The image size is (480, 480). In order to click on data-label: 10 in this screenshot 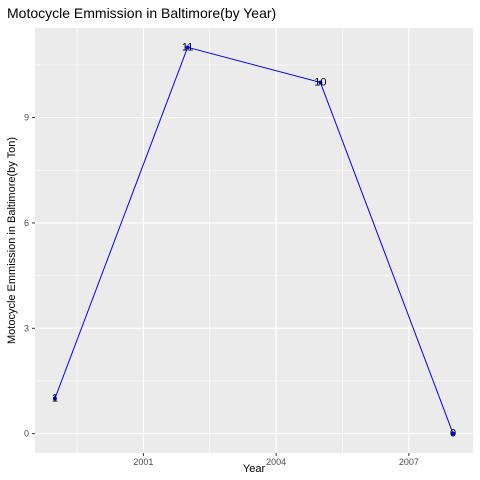, I will do `click(320, 82)`.